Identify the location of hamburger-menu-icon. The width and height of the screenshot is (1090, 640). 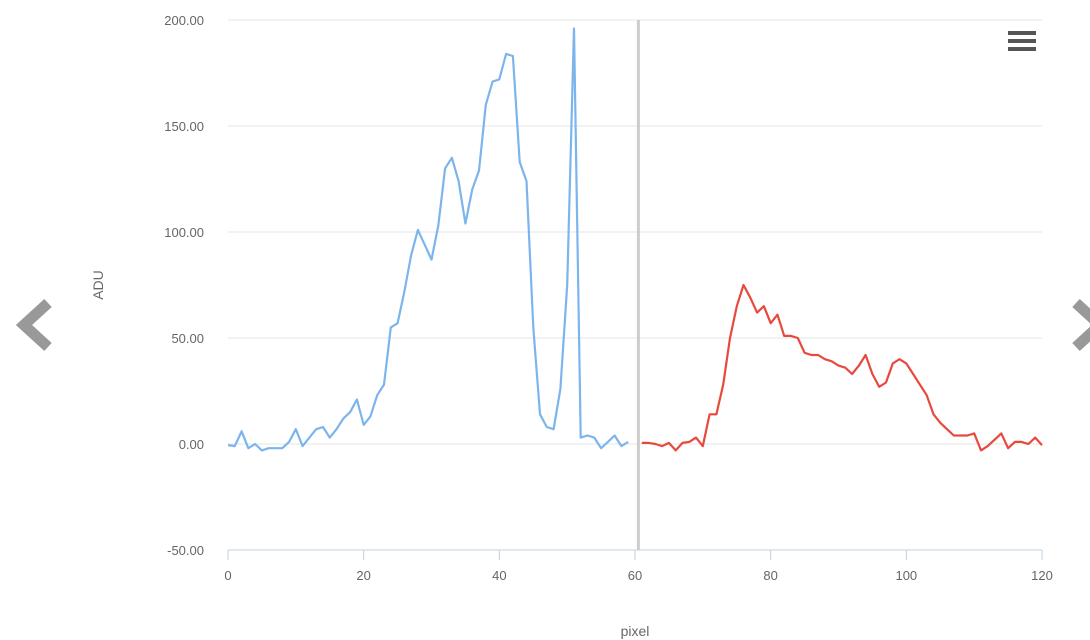
(1022, 41).